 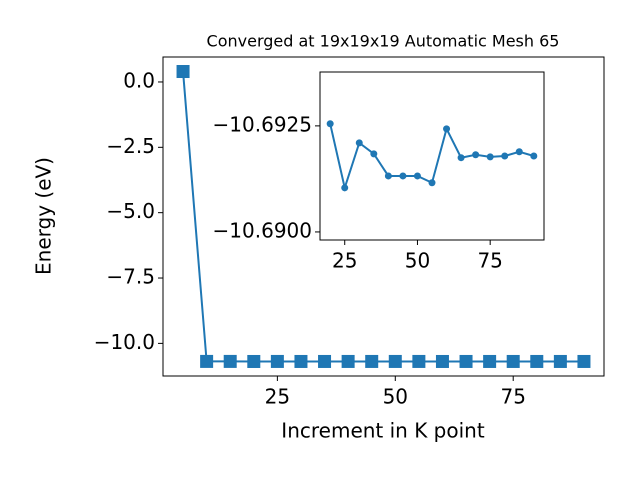 What do you see at coordinates (262, 230) in the screenshot?
I see `y-tick-label: −10.6900` at bounding box center [262, 230].